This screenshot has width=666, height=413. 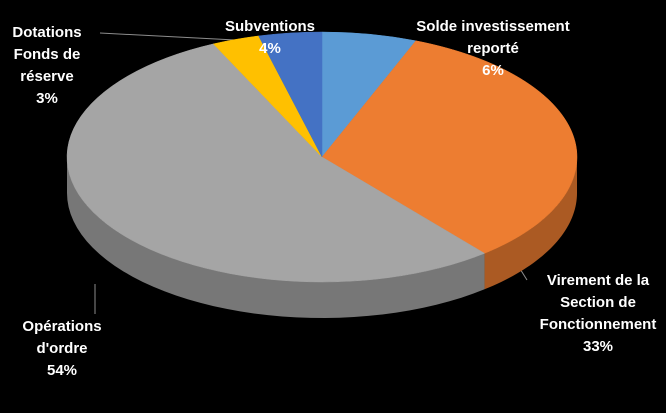 I want to click on value-label: 6%, so click(x=493, y=70).